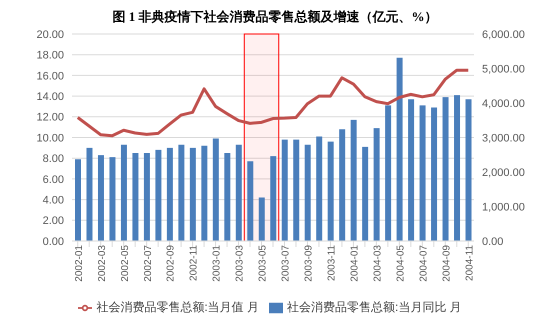 Image resolution: width=550 pixels, height=329 pixels. What do you see at coordinates (177, 307) in the screenshot?
I see `legend-label: 社会消费品零售总额:当月值 月` at bounding box center [177, 307].